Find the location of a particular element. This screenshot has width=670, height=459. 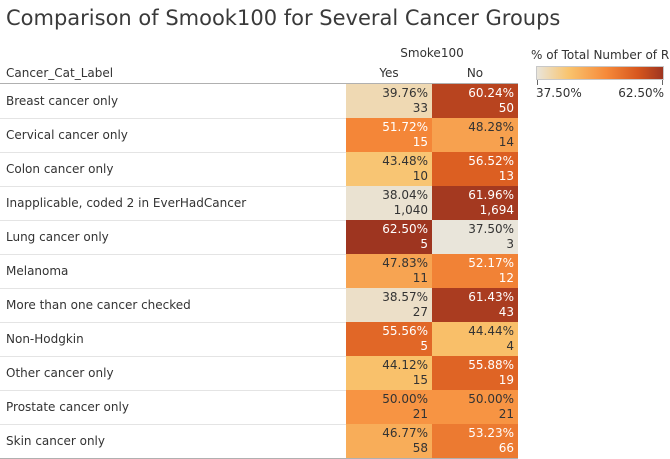

legend-color-scale is located at coordinates (600, 73).